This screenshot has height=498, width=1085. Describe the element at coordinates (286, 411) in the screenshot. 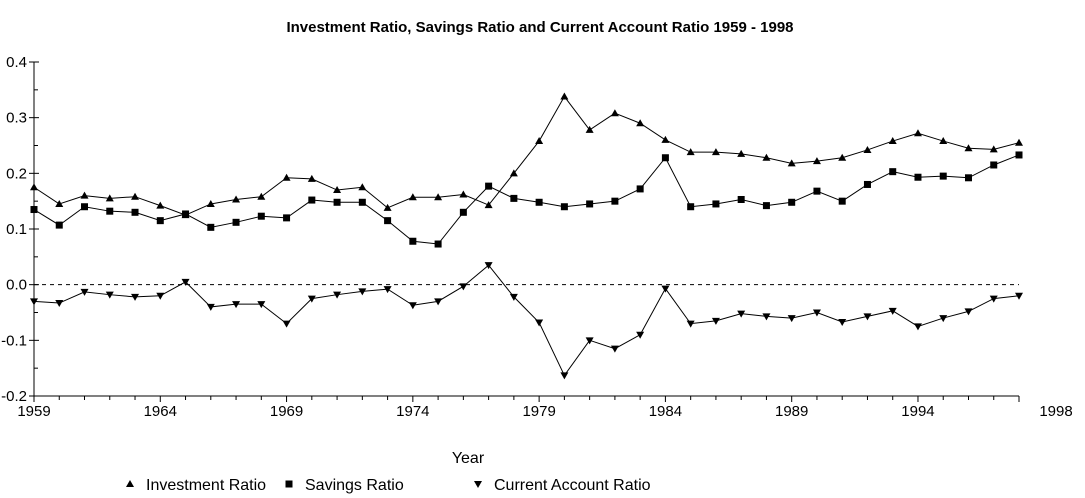

I see `x-tick-label: 1969` at that location.